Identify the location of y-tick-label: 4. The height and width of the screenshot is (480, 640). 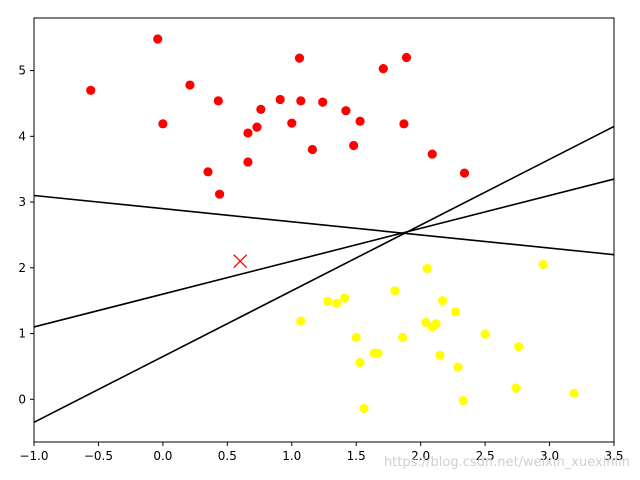
(22, 136).